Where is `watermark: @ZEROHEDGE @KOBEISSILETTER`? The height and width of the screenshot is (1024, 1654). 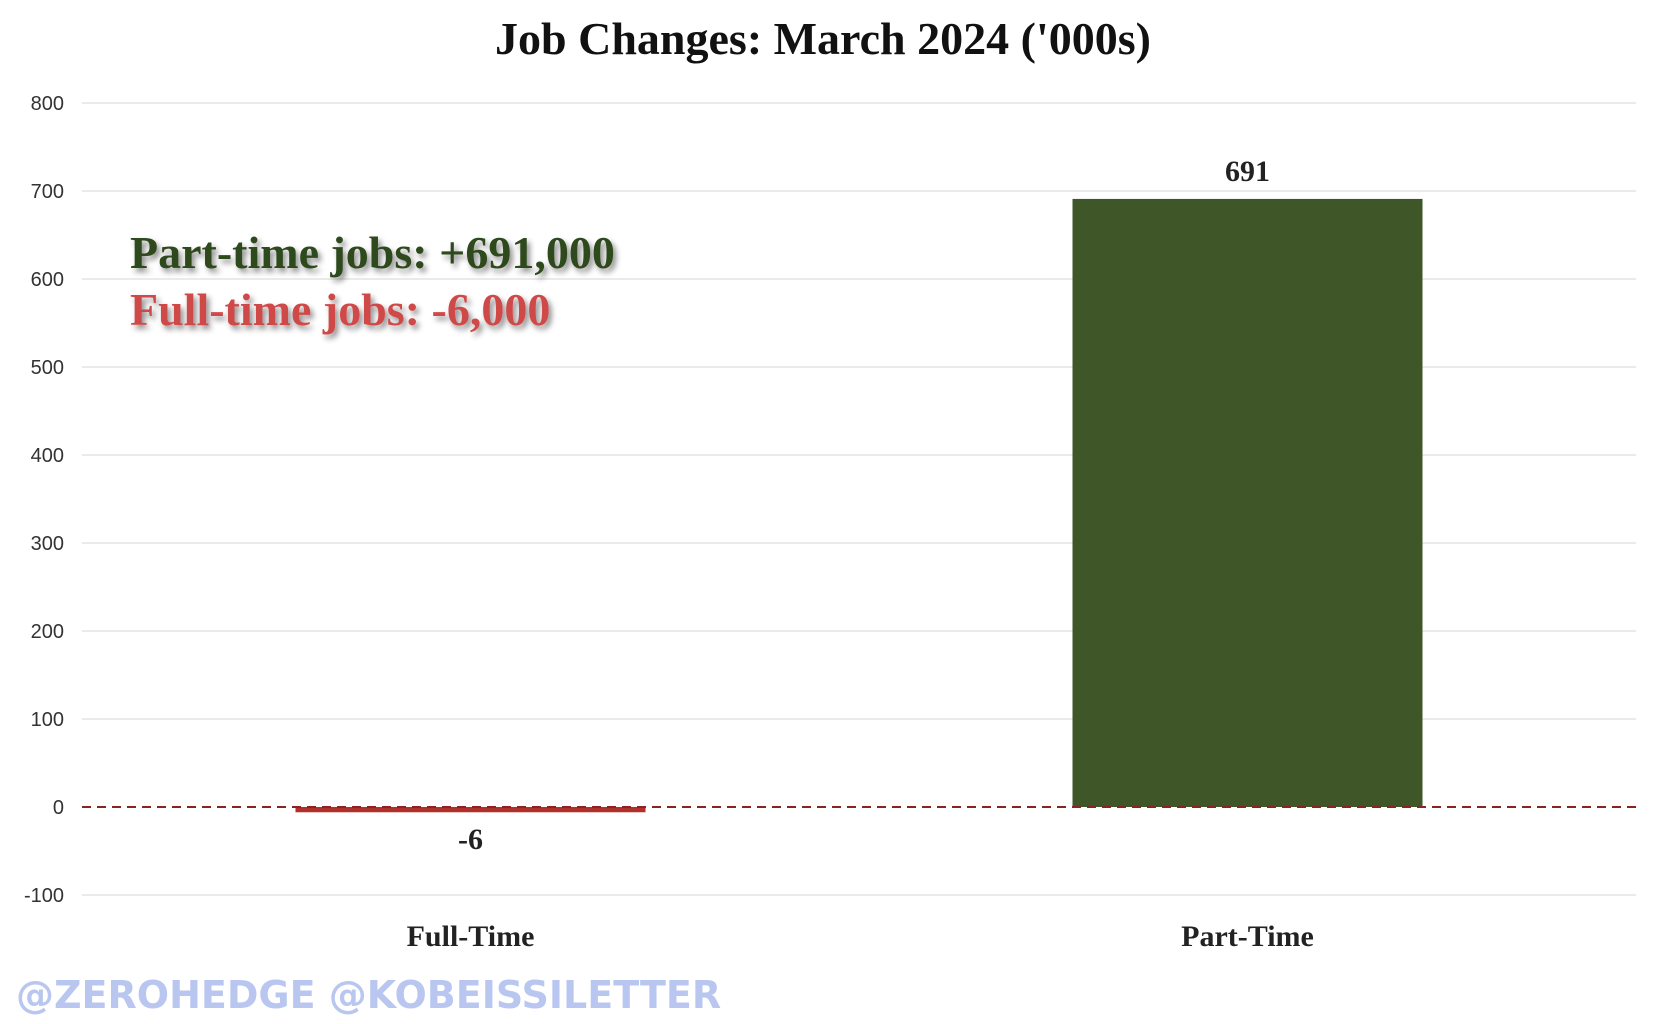
watermark: @ZEROHEDGE @KOBEISSILETTER is located at coordinates (368, 995).